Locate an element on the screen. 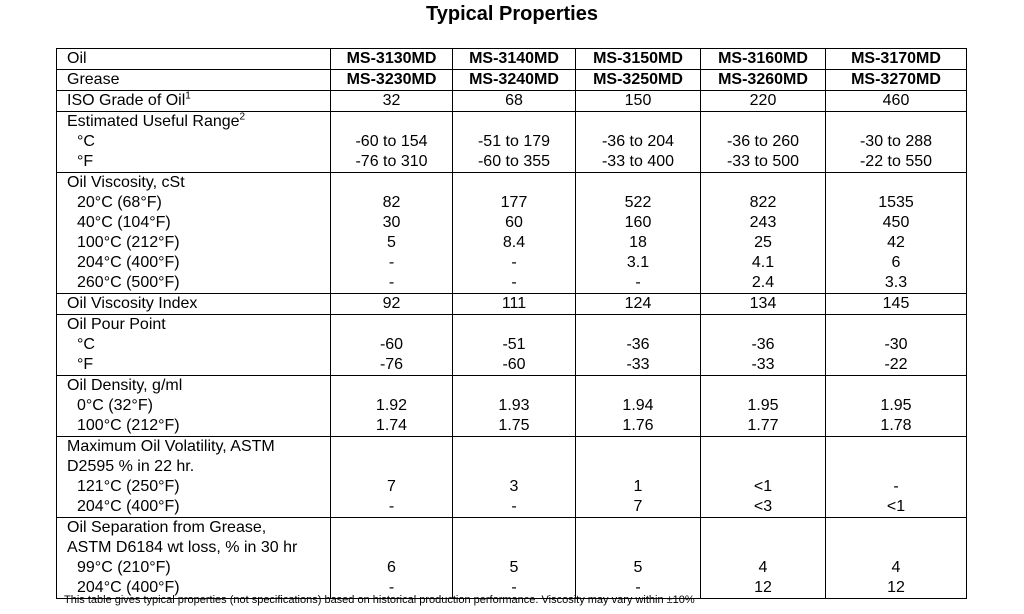 The width and height of the screenshot is (1024, 614). cell-value: MS-3240MD is located at coordinates (514, 79).